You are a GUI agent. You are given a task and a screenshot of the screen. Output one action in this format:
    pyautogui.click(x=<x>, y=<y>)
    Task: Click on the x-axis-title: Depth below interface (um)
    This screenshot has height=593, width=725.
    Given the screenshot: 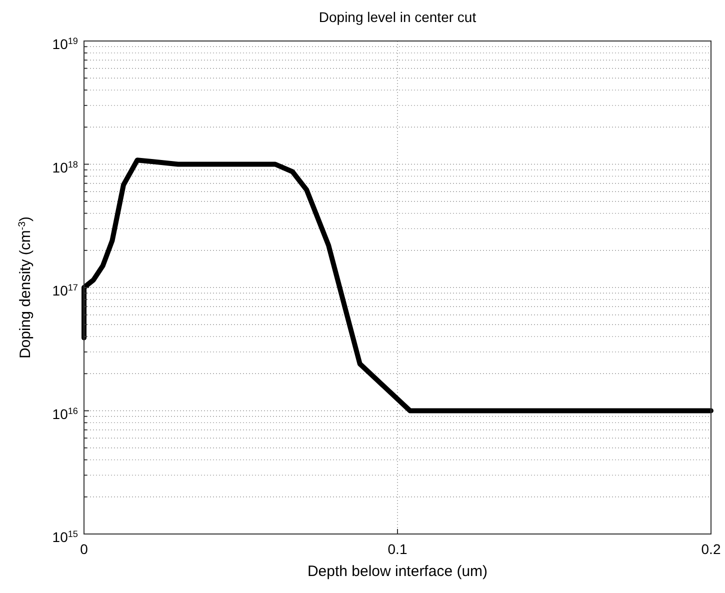 What is the action you would take?
    pyautogui.click(x=397, y=571)
    